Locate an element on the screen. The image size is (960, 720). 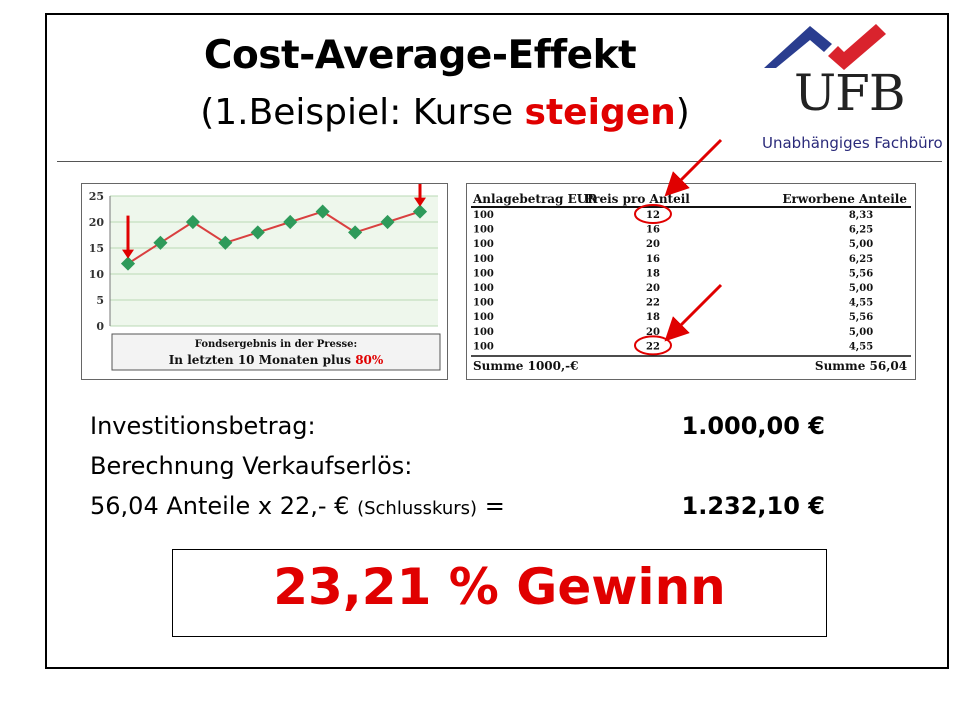
caption-line2: In letzten 10 Monaten plus 80% is located at coordinates (276, 360).